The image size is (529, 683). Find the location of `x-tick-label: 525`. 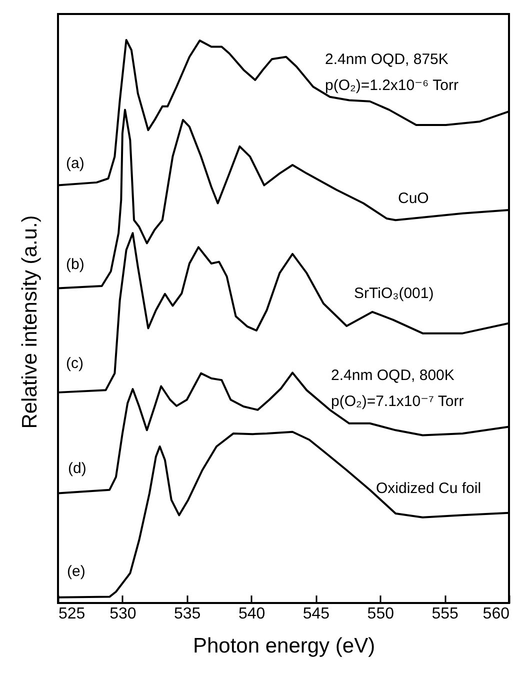

x-tick-label: 525 is located at coordinates (72, 614).